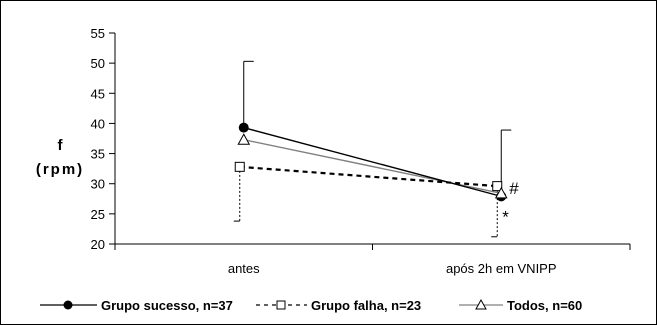 This screenshot has height=325, width=657. What do you see at coordinates (98, 33) in the screenshot?
I see `y-tick-label: 55` at bounding box center [98, 33].